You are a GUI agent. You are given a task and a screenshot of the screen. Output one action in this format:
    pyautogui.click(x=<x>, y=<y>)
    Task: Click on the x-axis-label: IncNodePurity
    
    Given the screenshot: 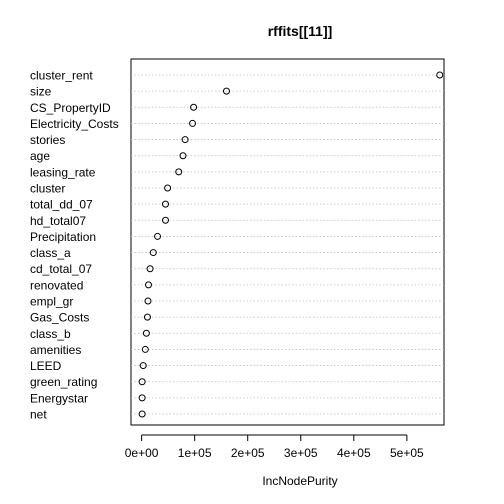 What is the action you would take?
    pyautogui.click(x=299, y=481)
    